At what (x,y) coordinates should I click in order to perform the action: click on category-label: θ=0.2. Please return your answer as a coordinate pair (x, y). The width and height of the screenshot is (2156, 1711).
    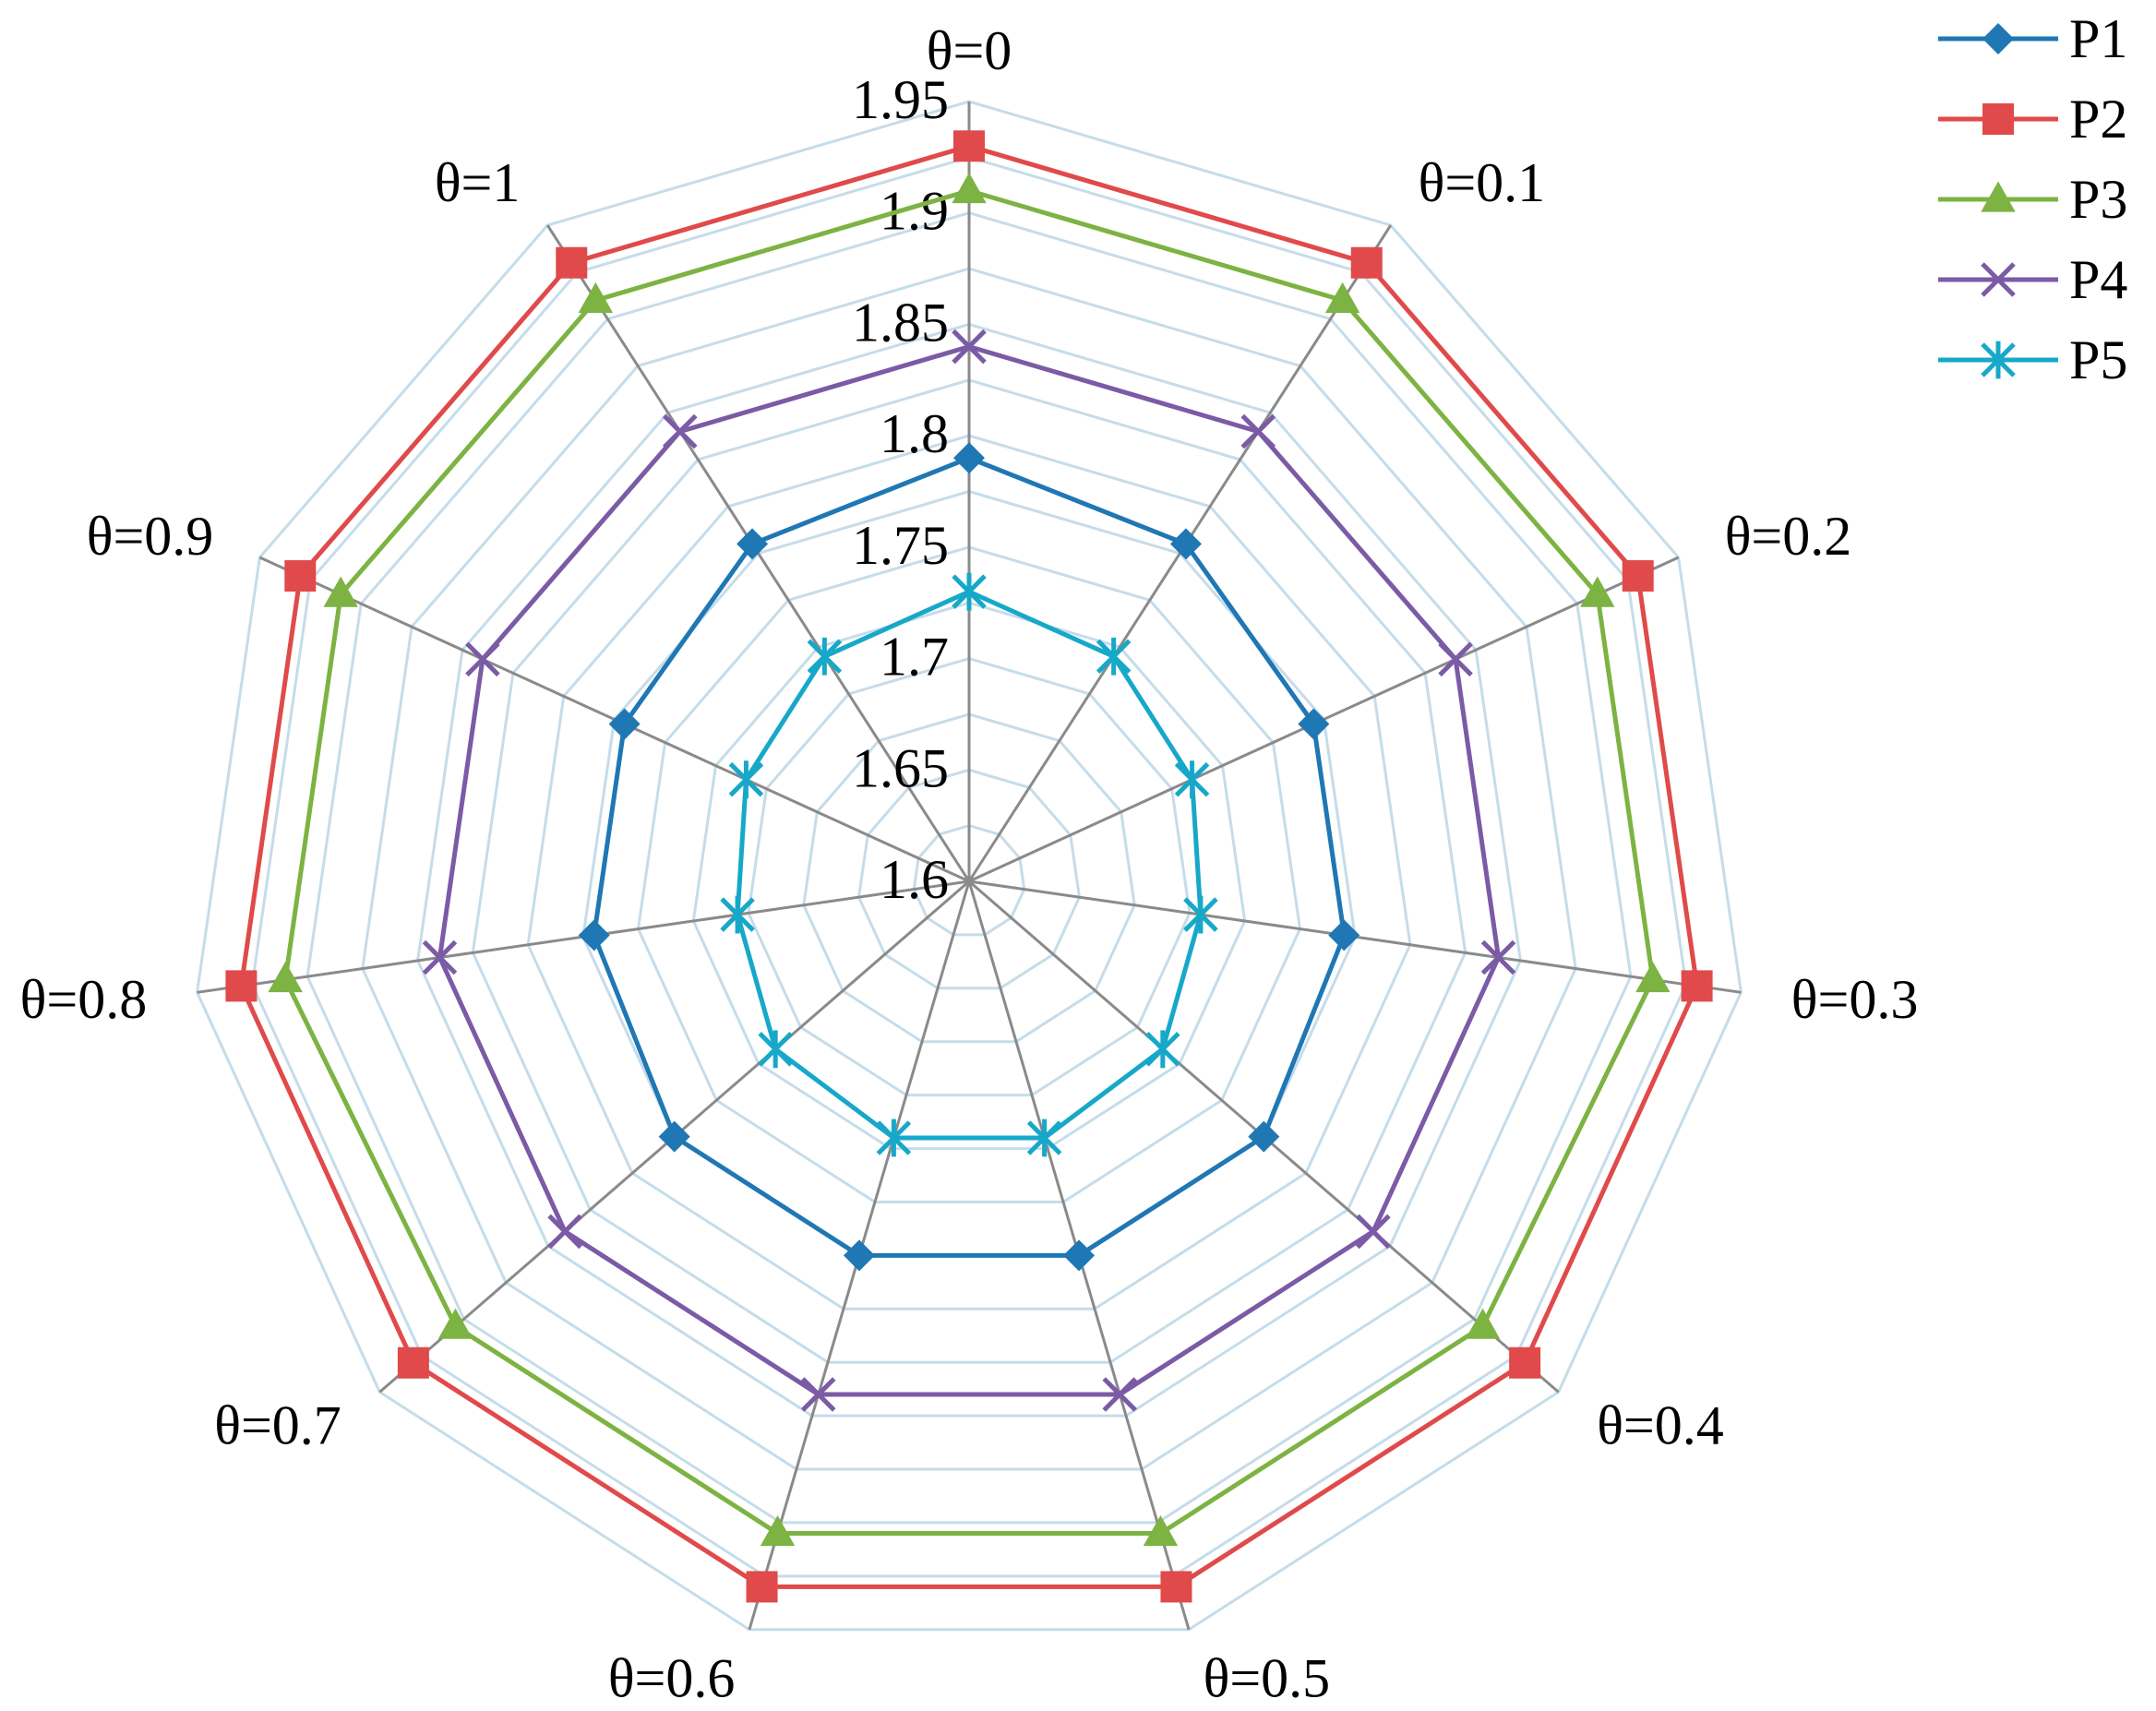
    Looking at the image, I should click on (1788, 536).